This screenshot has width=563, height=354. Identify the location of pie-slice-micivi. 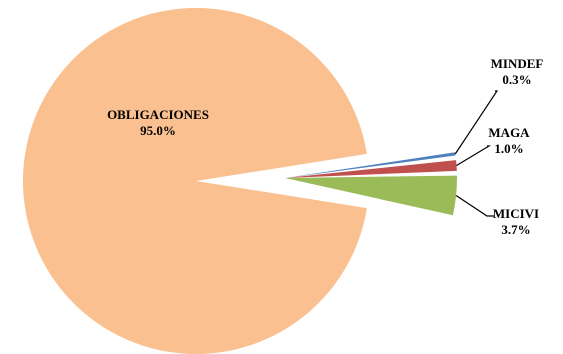
(371, 195).